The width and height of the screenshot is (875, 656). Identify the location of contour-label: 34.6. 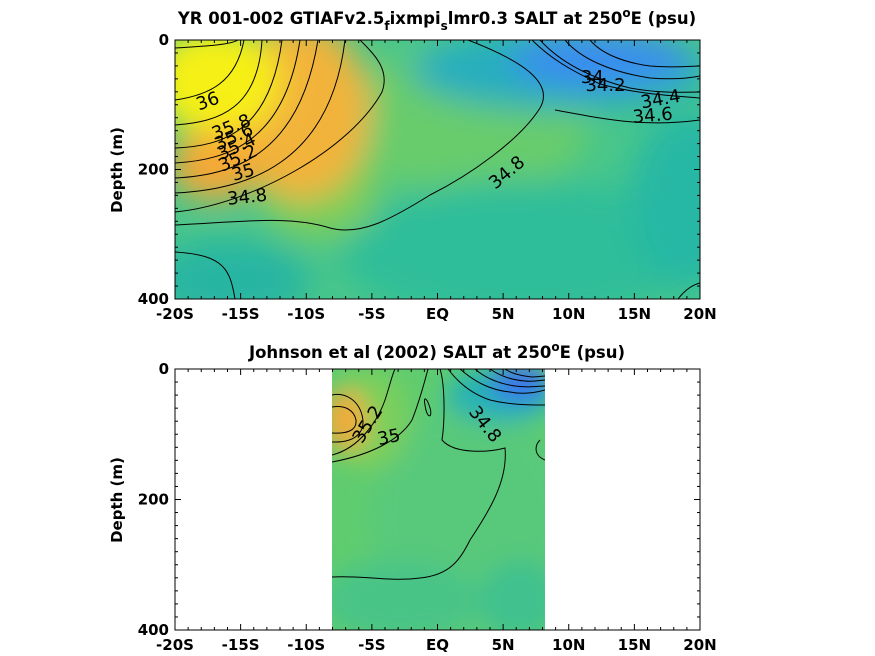
(653, 116).